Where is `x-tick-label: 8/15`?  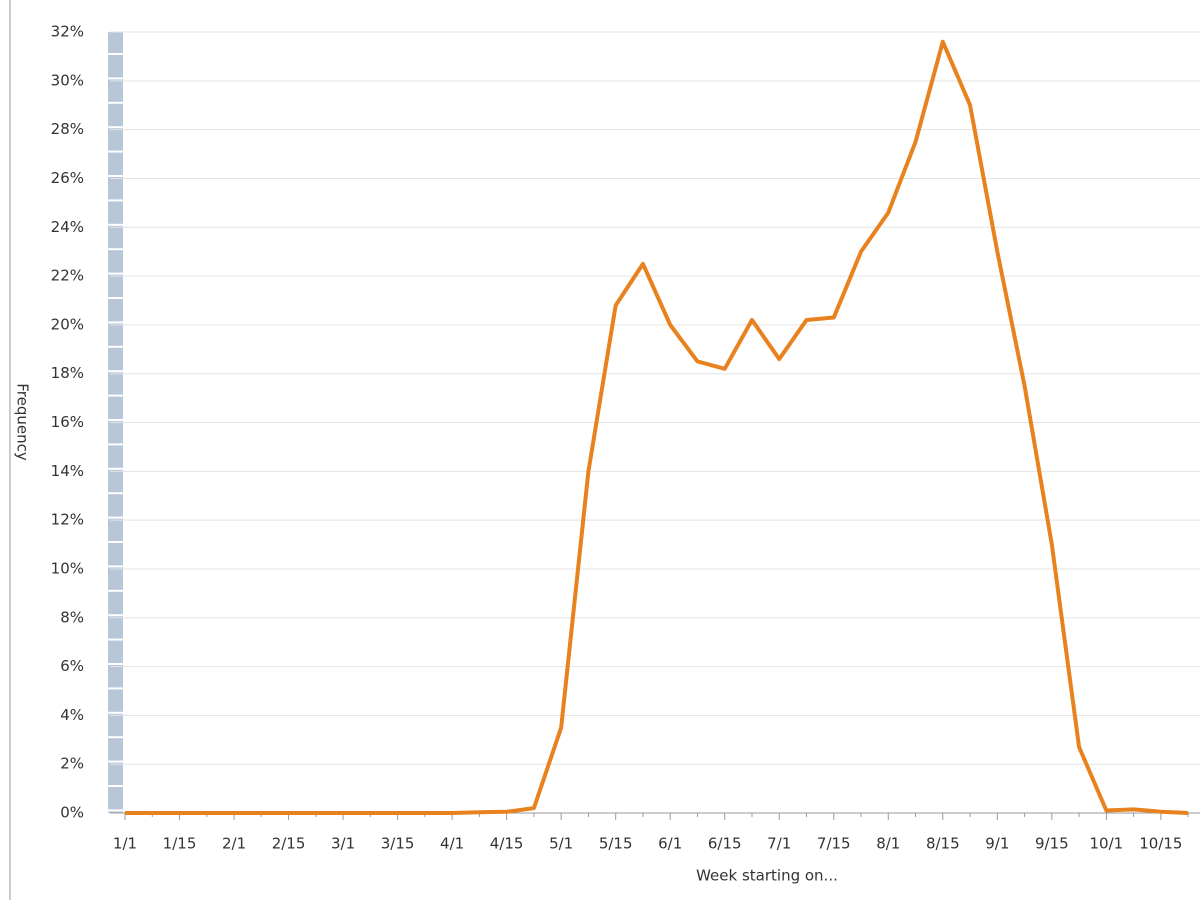 x-tick-label: 8/15 is located at coordinates (943, 844).